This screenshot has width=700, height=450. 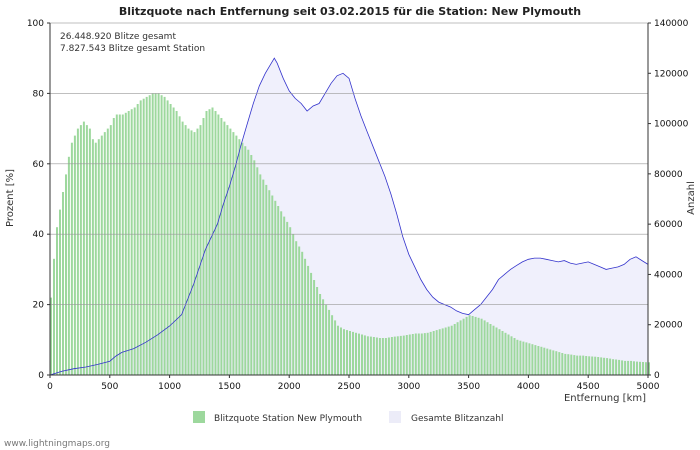 I want to click on y-left-tick-label: 60, so click(x=39, y=165).